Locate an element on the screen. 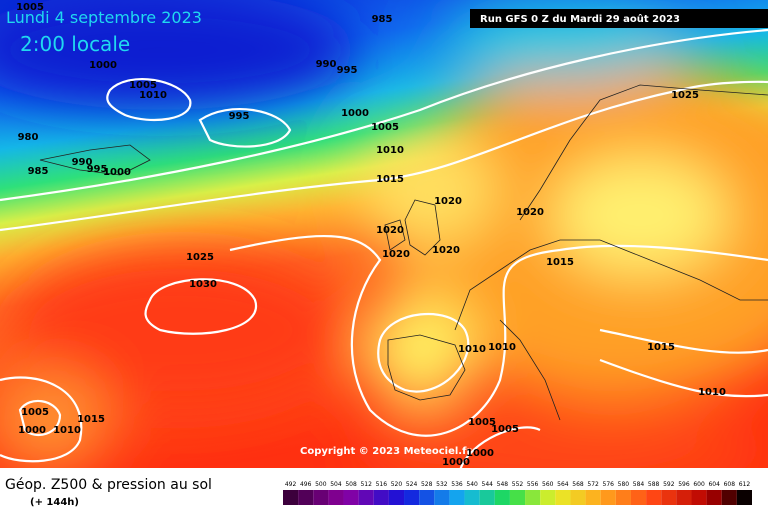 The height and width of the screenshot is (512, 768). scale-label: 536 is located at coordinates (457, 484).